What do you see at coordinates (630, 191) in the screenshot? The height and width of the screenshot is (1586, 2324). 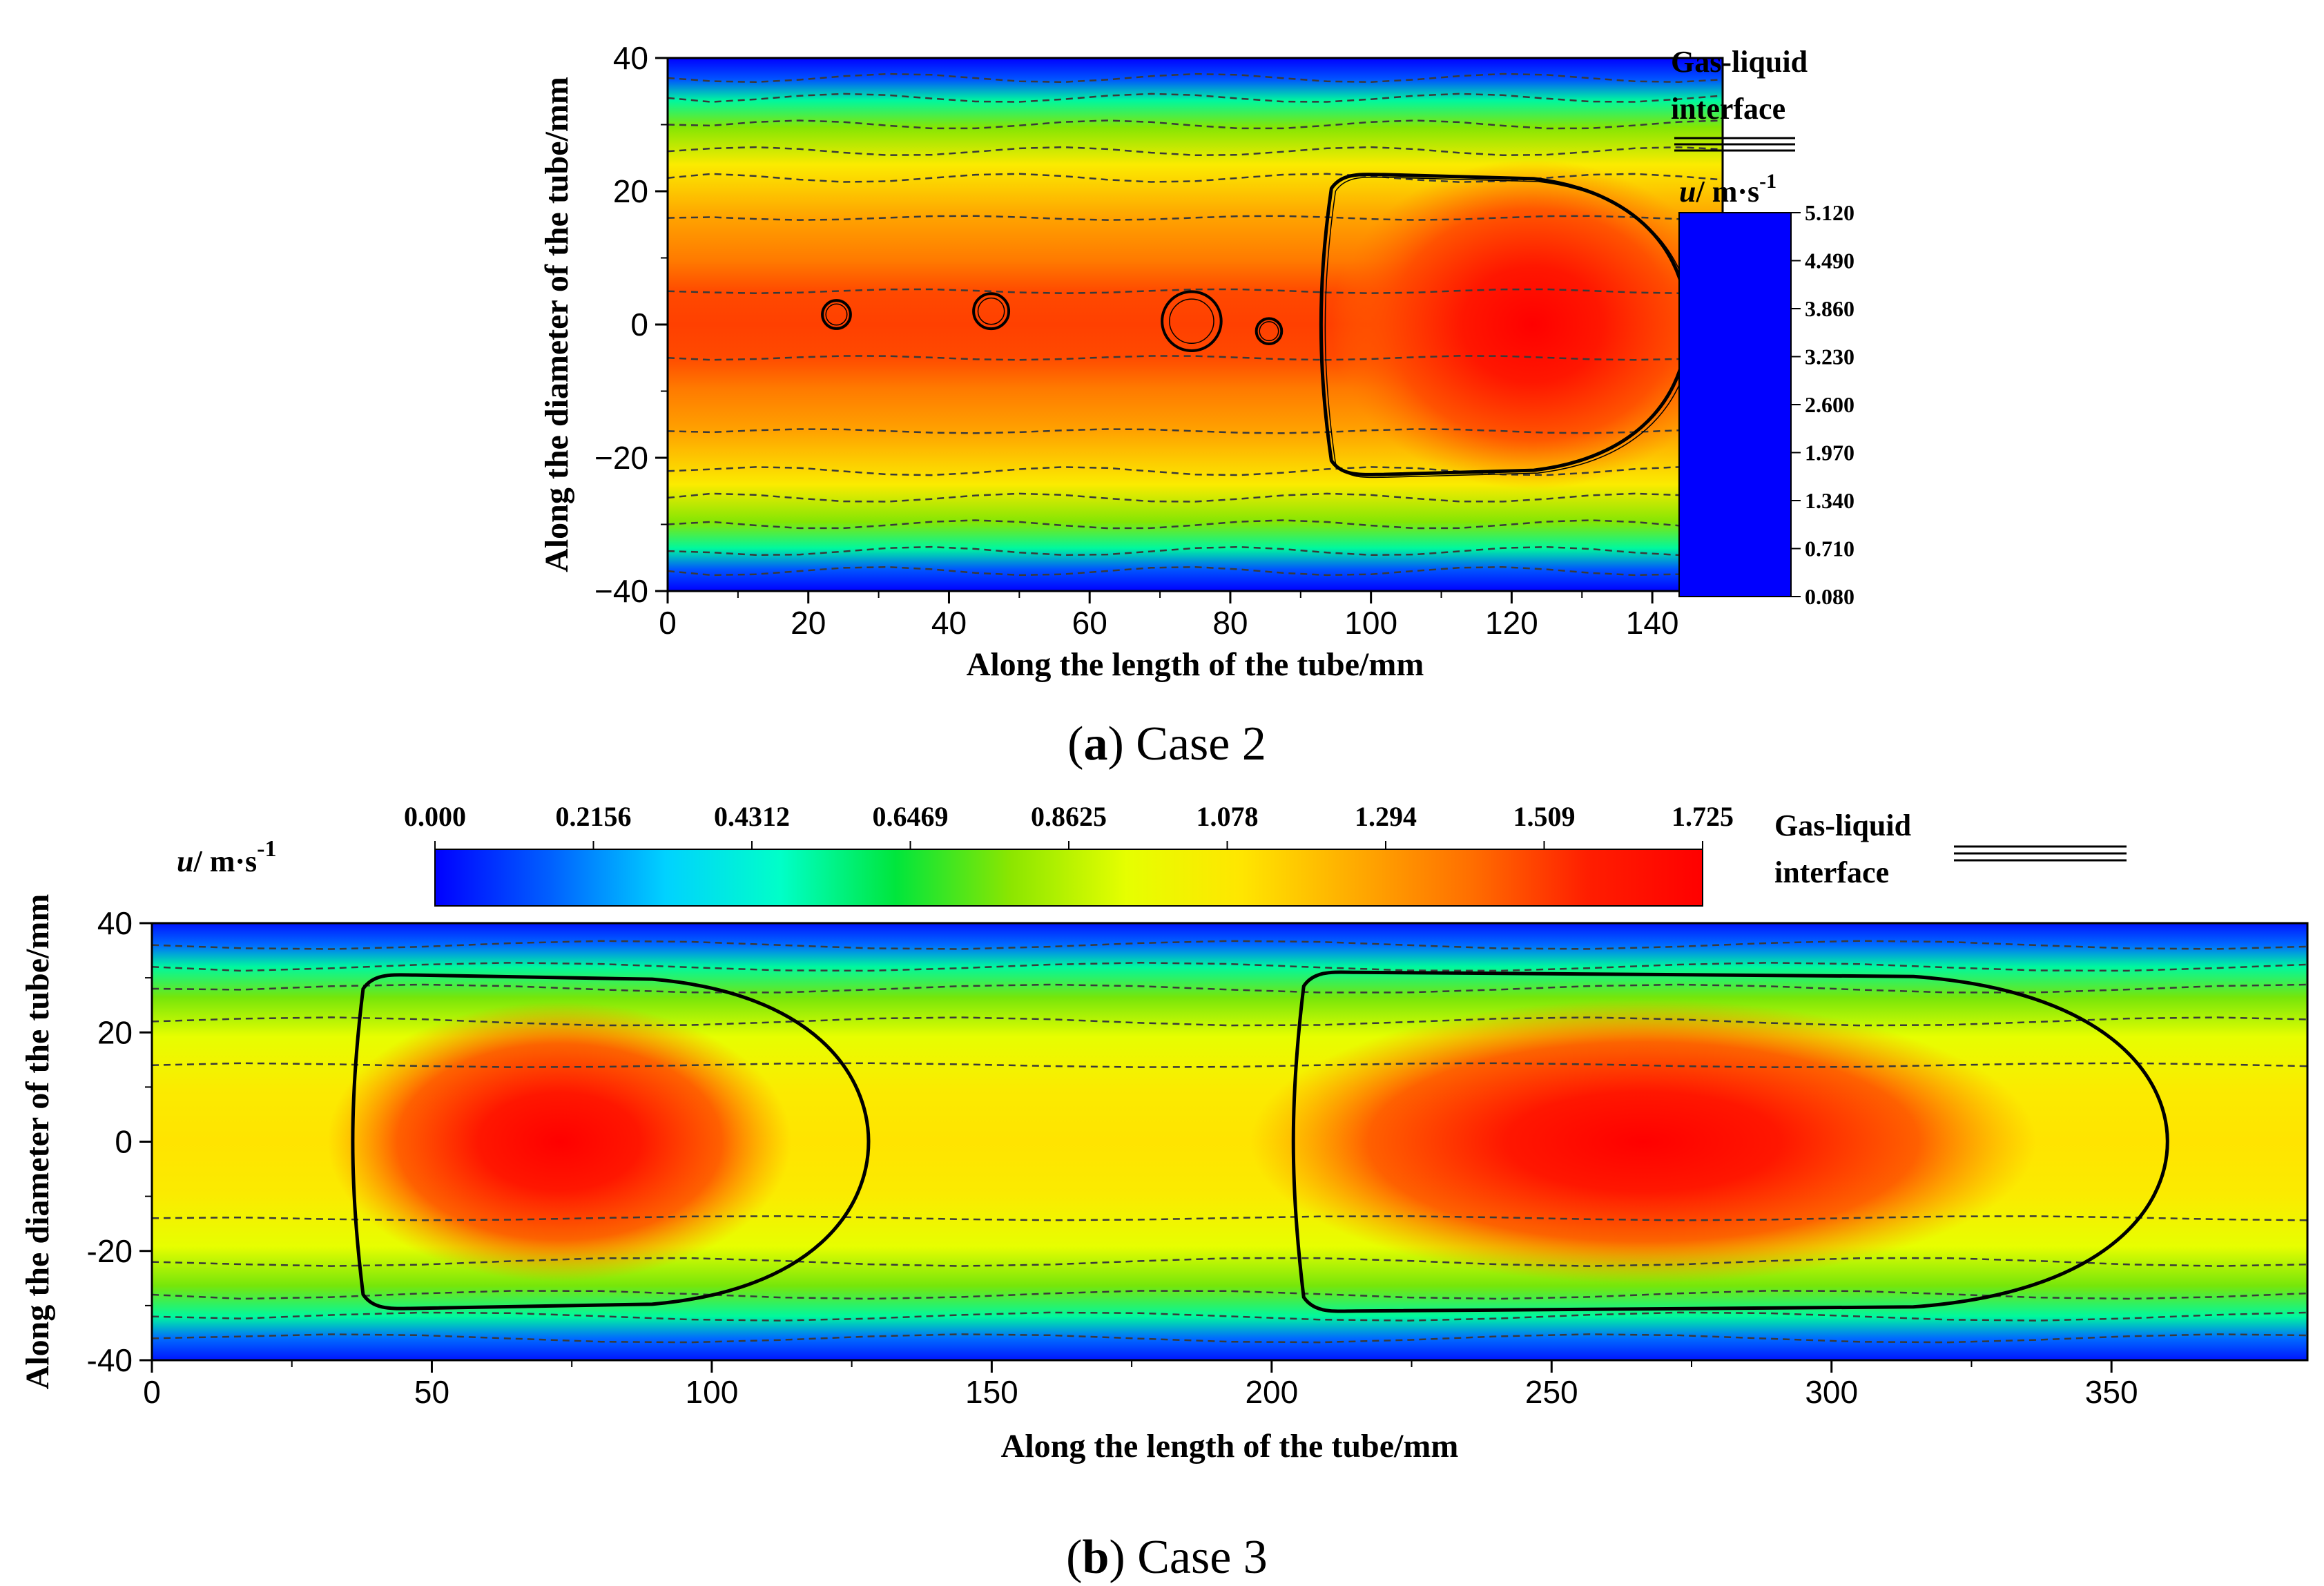 I see `panel-a-y-tick-label-1: 20` at bounding box center [630, 191].